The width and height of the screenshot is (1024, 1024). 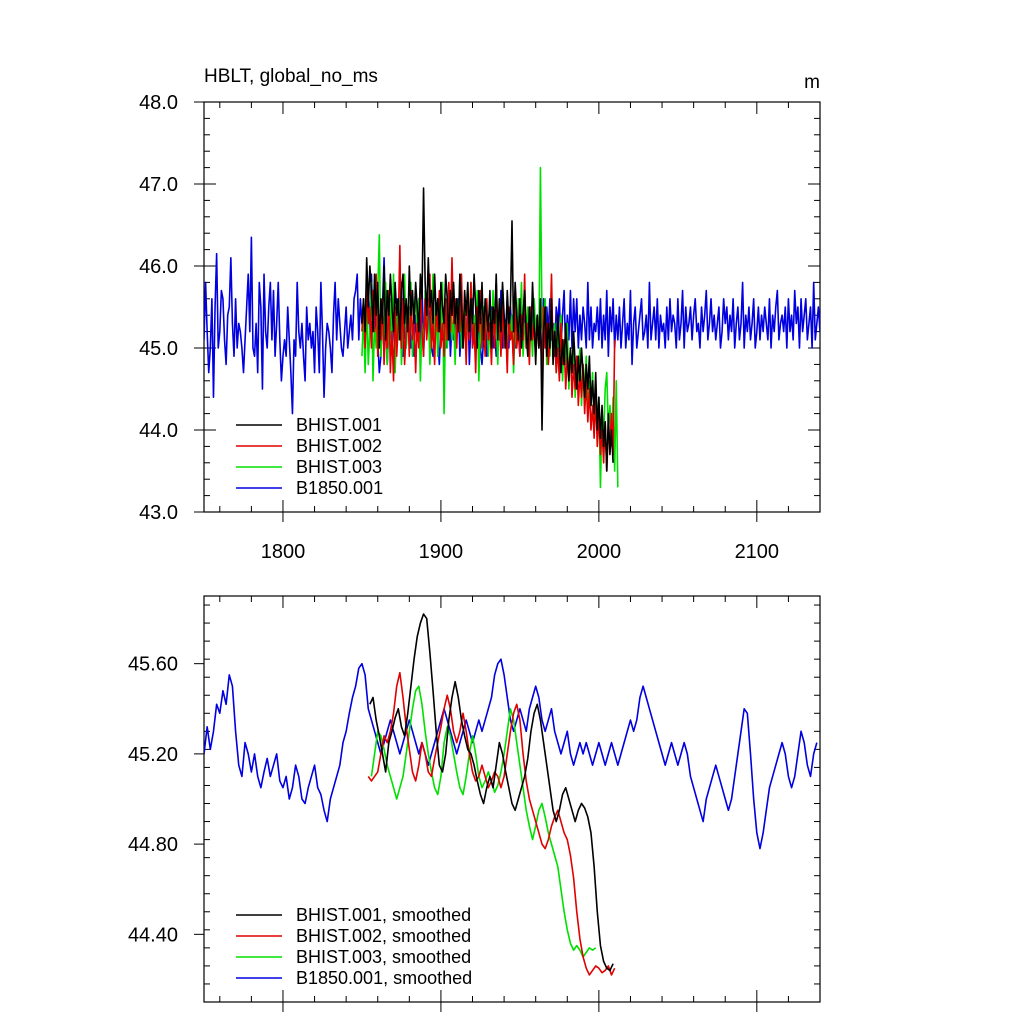 I want to click on legend-label: BHIST.002, smoothed, so click(x=383, y=936).